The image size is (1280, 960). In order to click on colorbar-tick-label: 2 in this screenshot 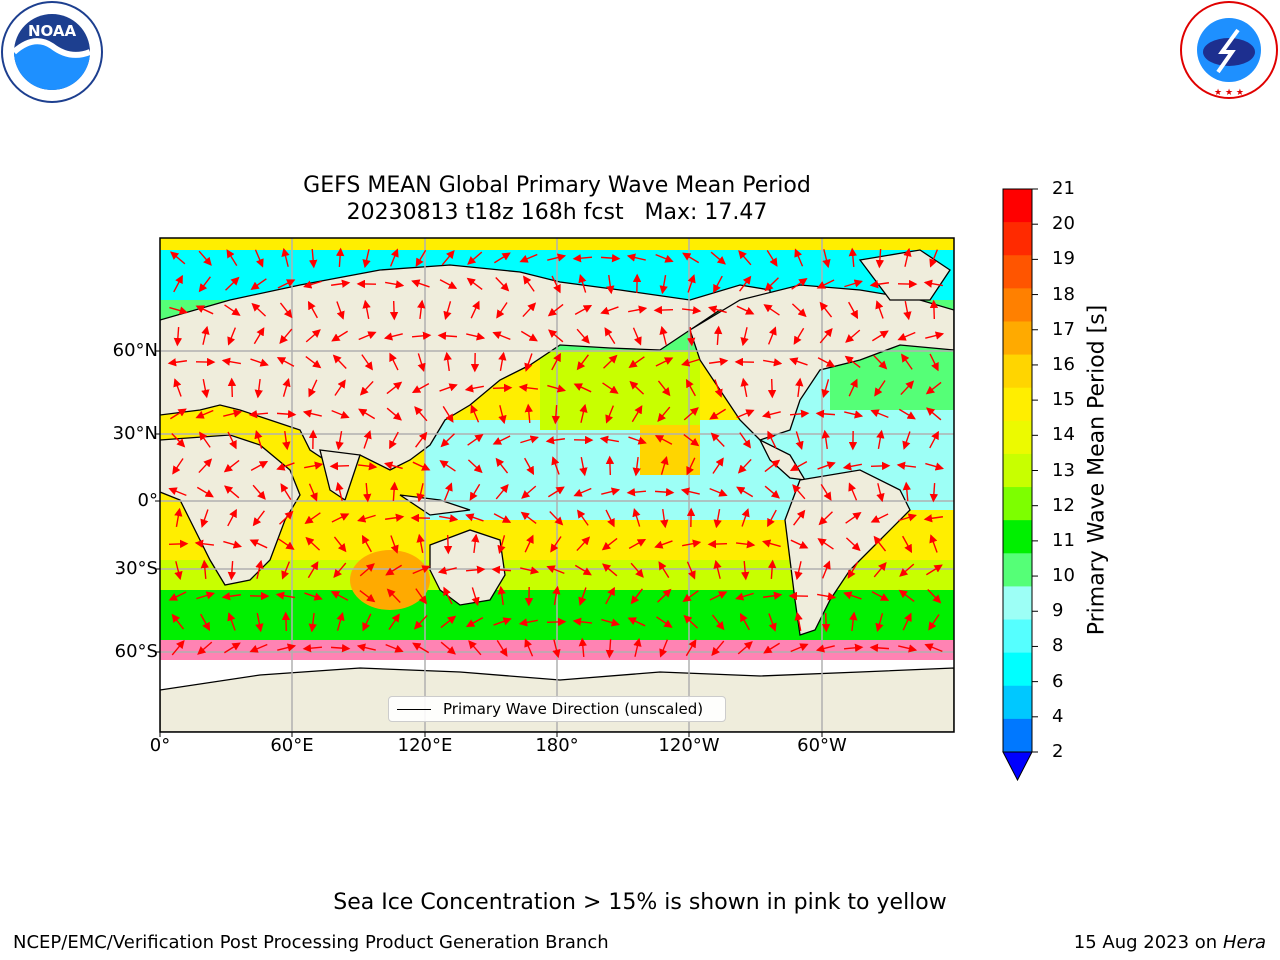, I will do `click(1058, 751)`.